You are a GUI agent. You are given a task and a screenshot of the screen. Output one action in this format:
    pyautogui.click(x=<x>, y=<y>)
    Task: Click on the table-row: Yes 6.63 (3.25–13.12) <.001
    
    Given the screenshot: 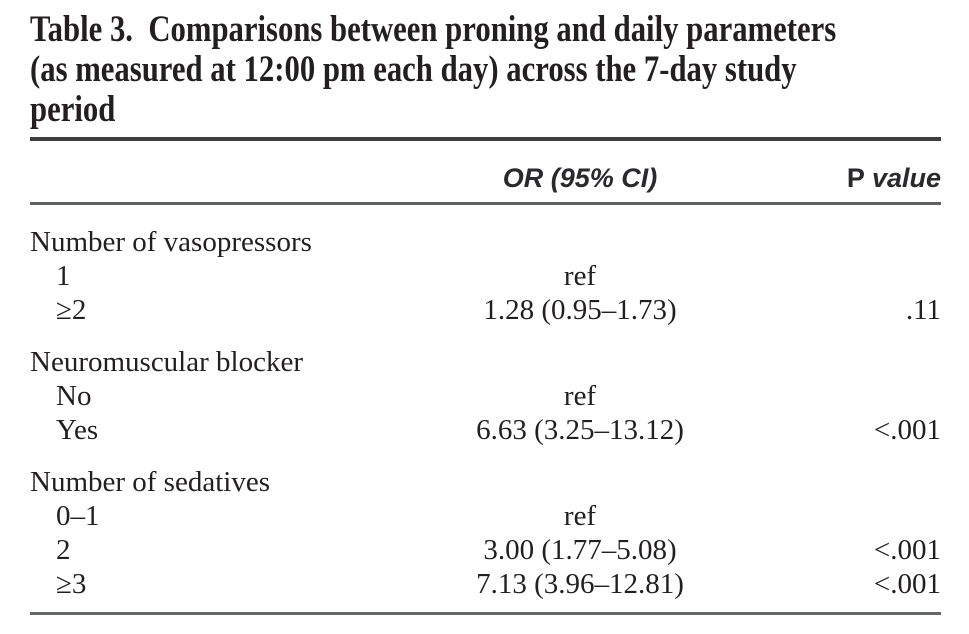 What is the action you would take?
    pyautogui.click(x=485, y=430)
    